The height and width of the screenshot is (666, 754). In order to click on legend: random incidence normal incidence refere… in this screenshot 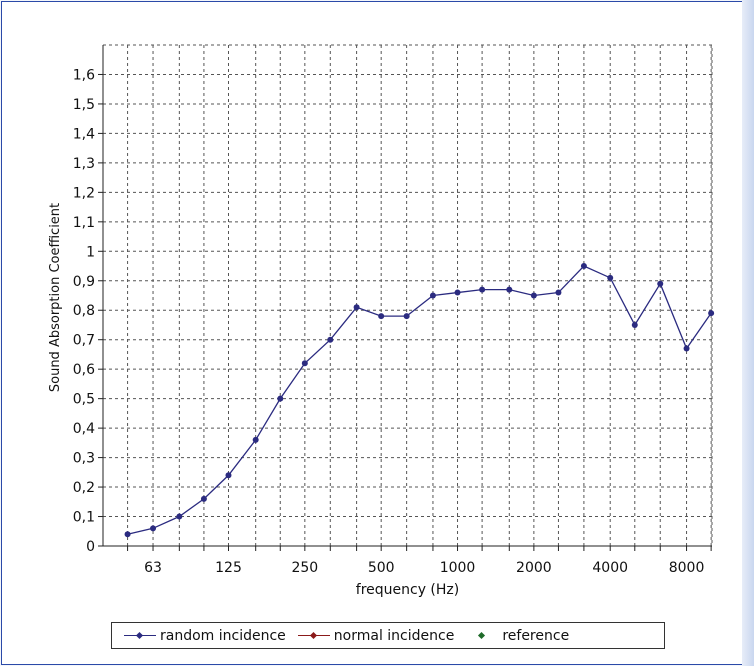, I will do `click(388, 635)`.